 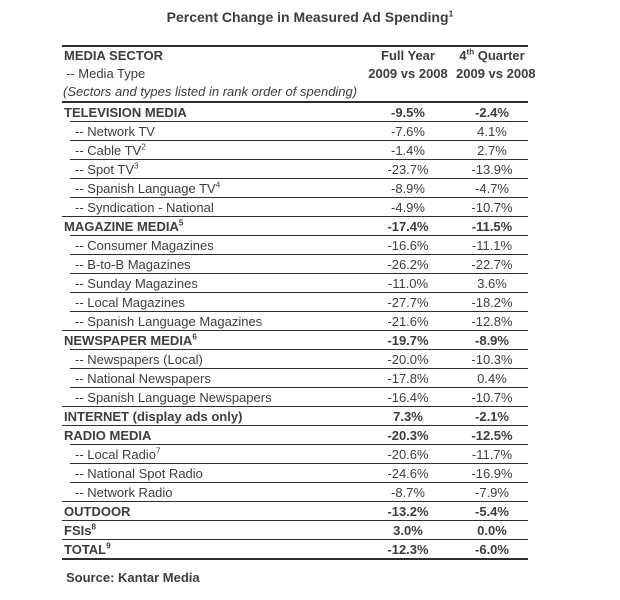 I want to click on full-year-value: -8.7%, so click(x=408, y=492).